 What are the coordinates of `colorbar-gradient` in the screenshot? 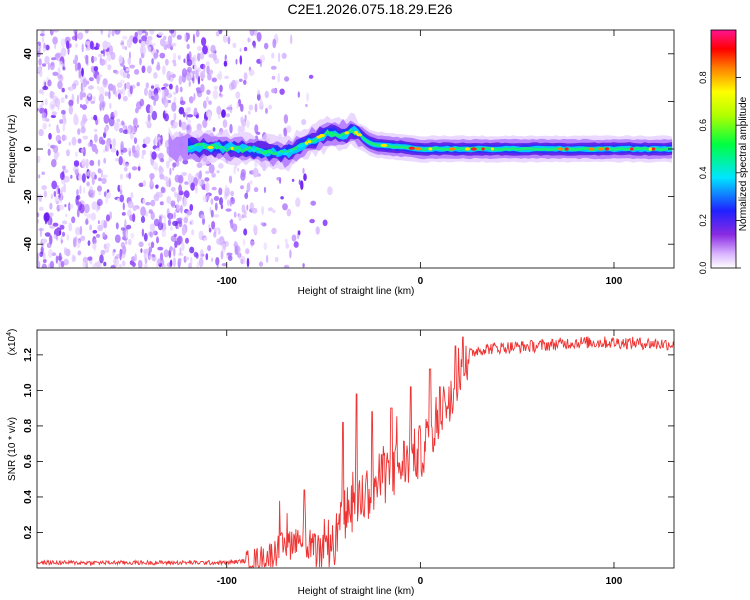 It's located at (723, 149).